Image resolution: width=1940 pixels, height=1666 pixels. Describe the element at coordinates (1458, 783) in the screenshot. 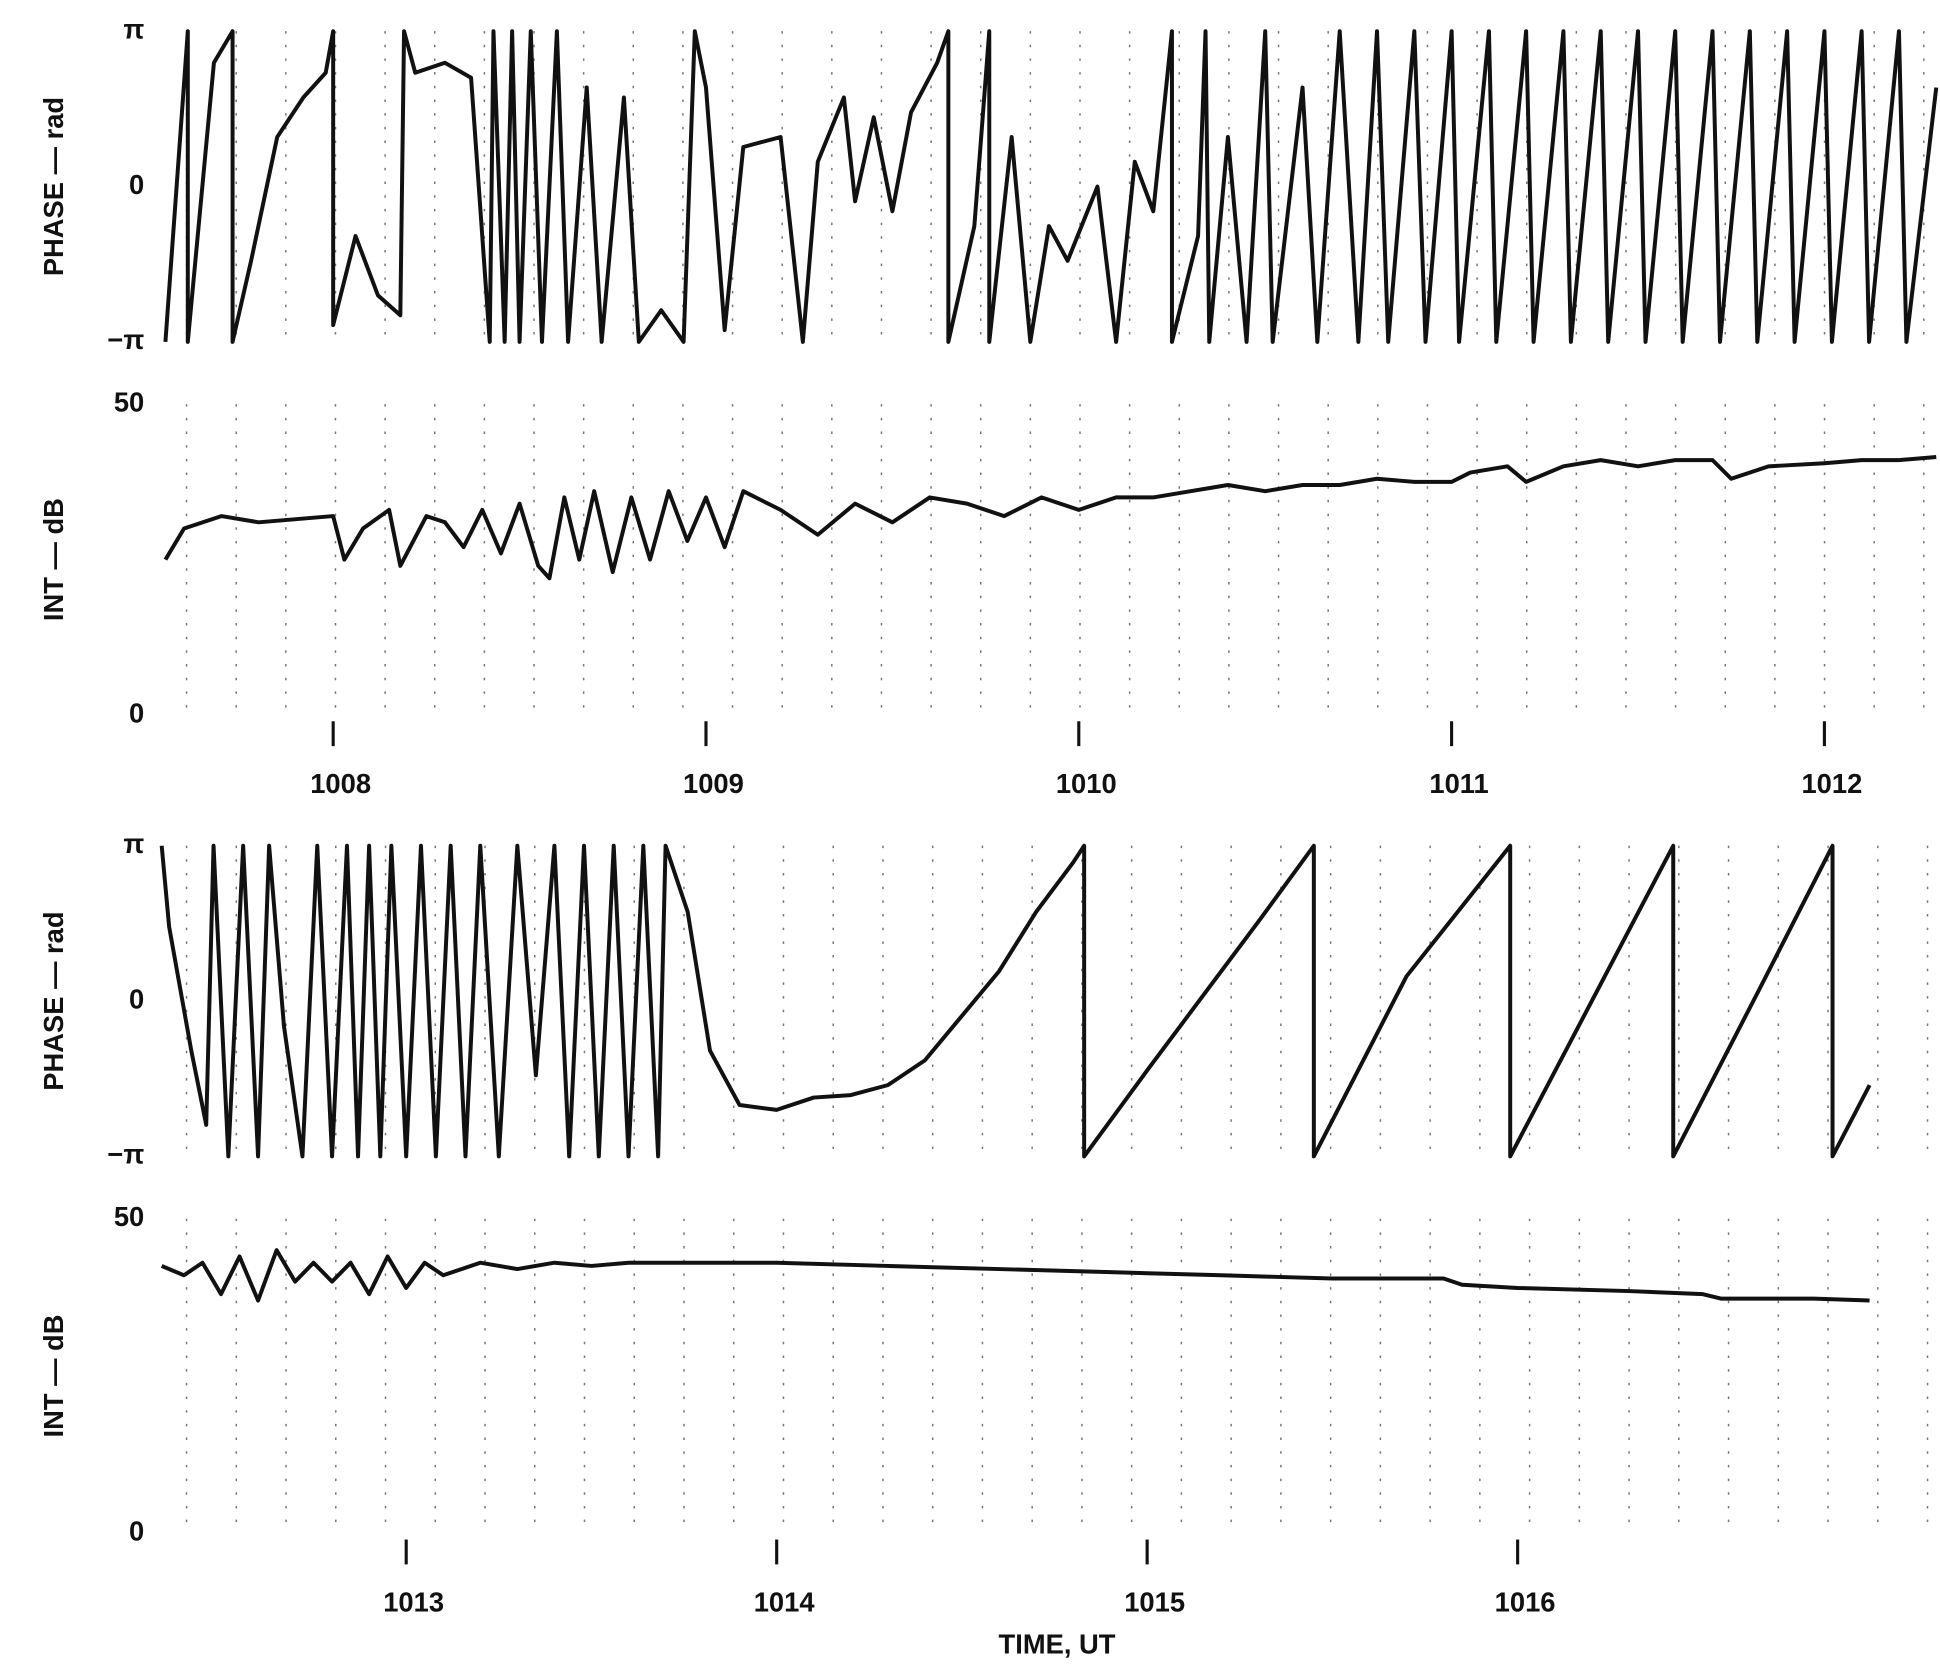

I see `x-tick-label: 1011` at that location.